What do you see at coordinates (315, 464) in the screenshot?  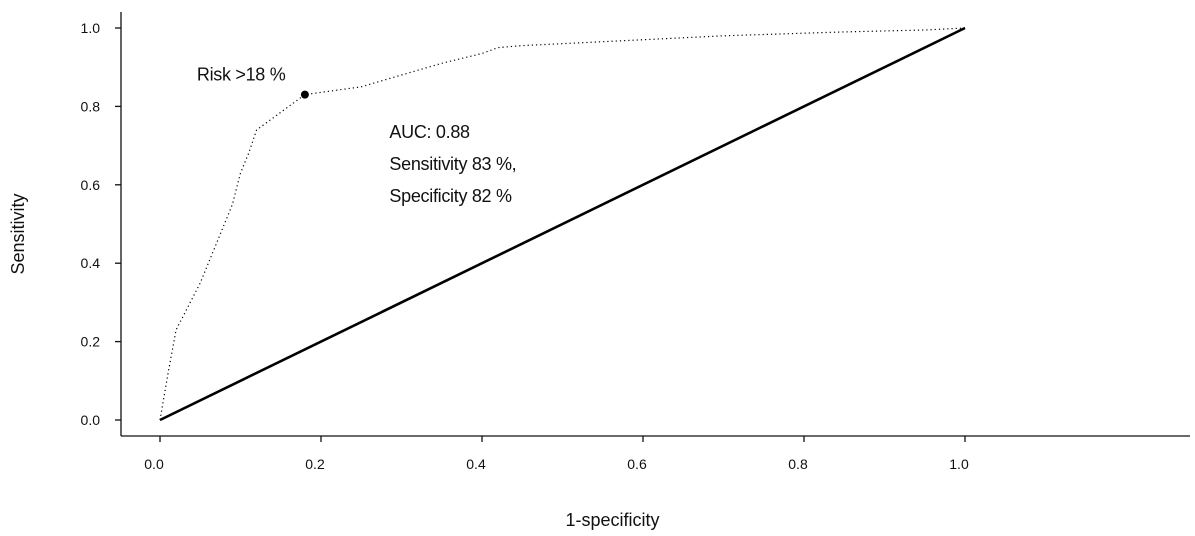 I see `x-tick-label: 0.2` at bounding box center [315, 464].